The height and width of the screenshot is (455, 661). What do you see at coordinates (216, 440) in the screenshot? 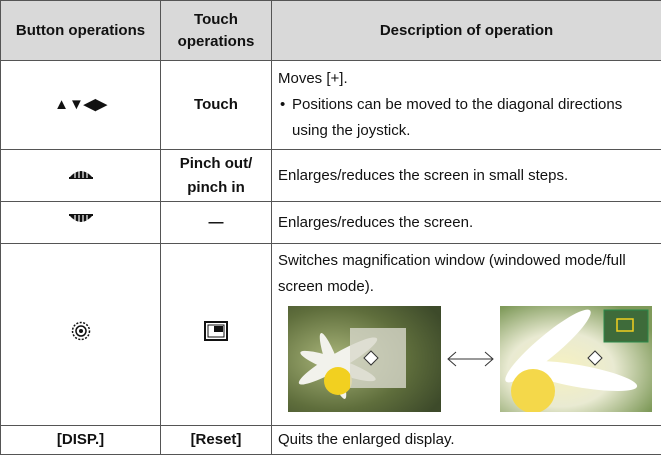
I see `touch-cell: [Reset]` at bounding box center [216, 440].